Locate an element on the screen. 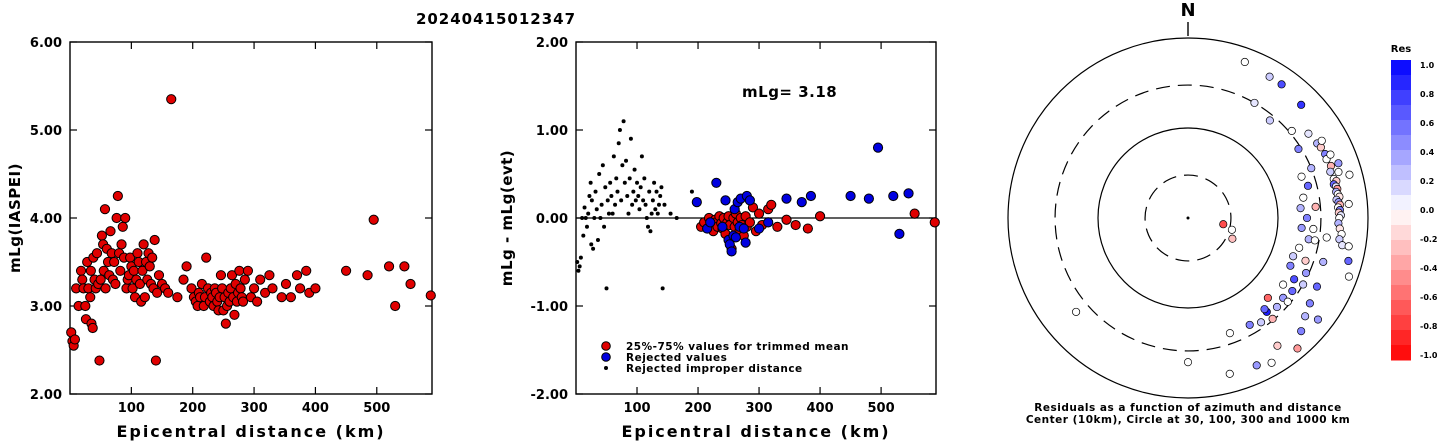 The image size is (1437, 445). x-tick-label: 500 is located at coordinates (376, 408).